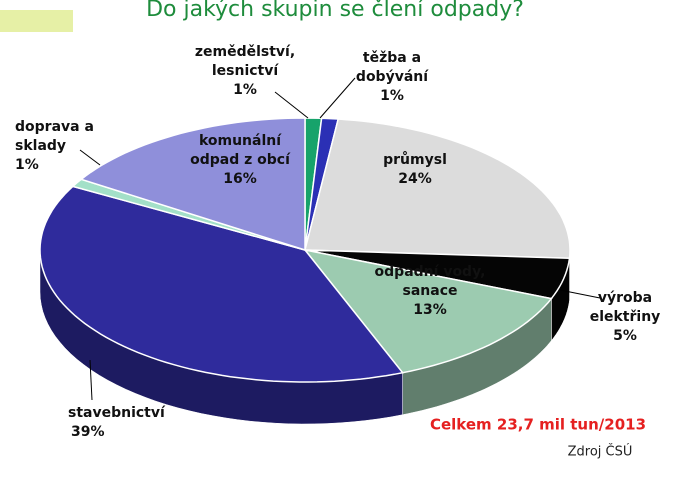 The height and width of the screenshot is (479, 700). I want to click on value-label: 24%, so click(415, 179).